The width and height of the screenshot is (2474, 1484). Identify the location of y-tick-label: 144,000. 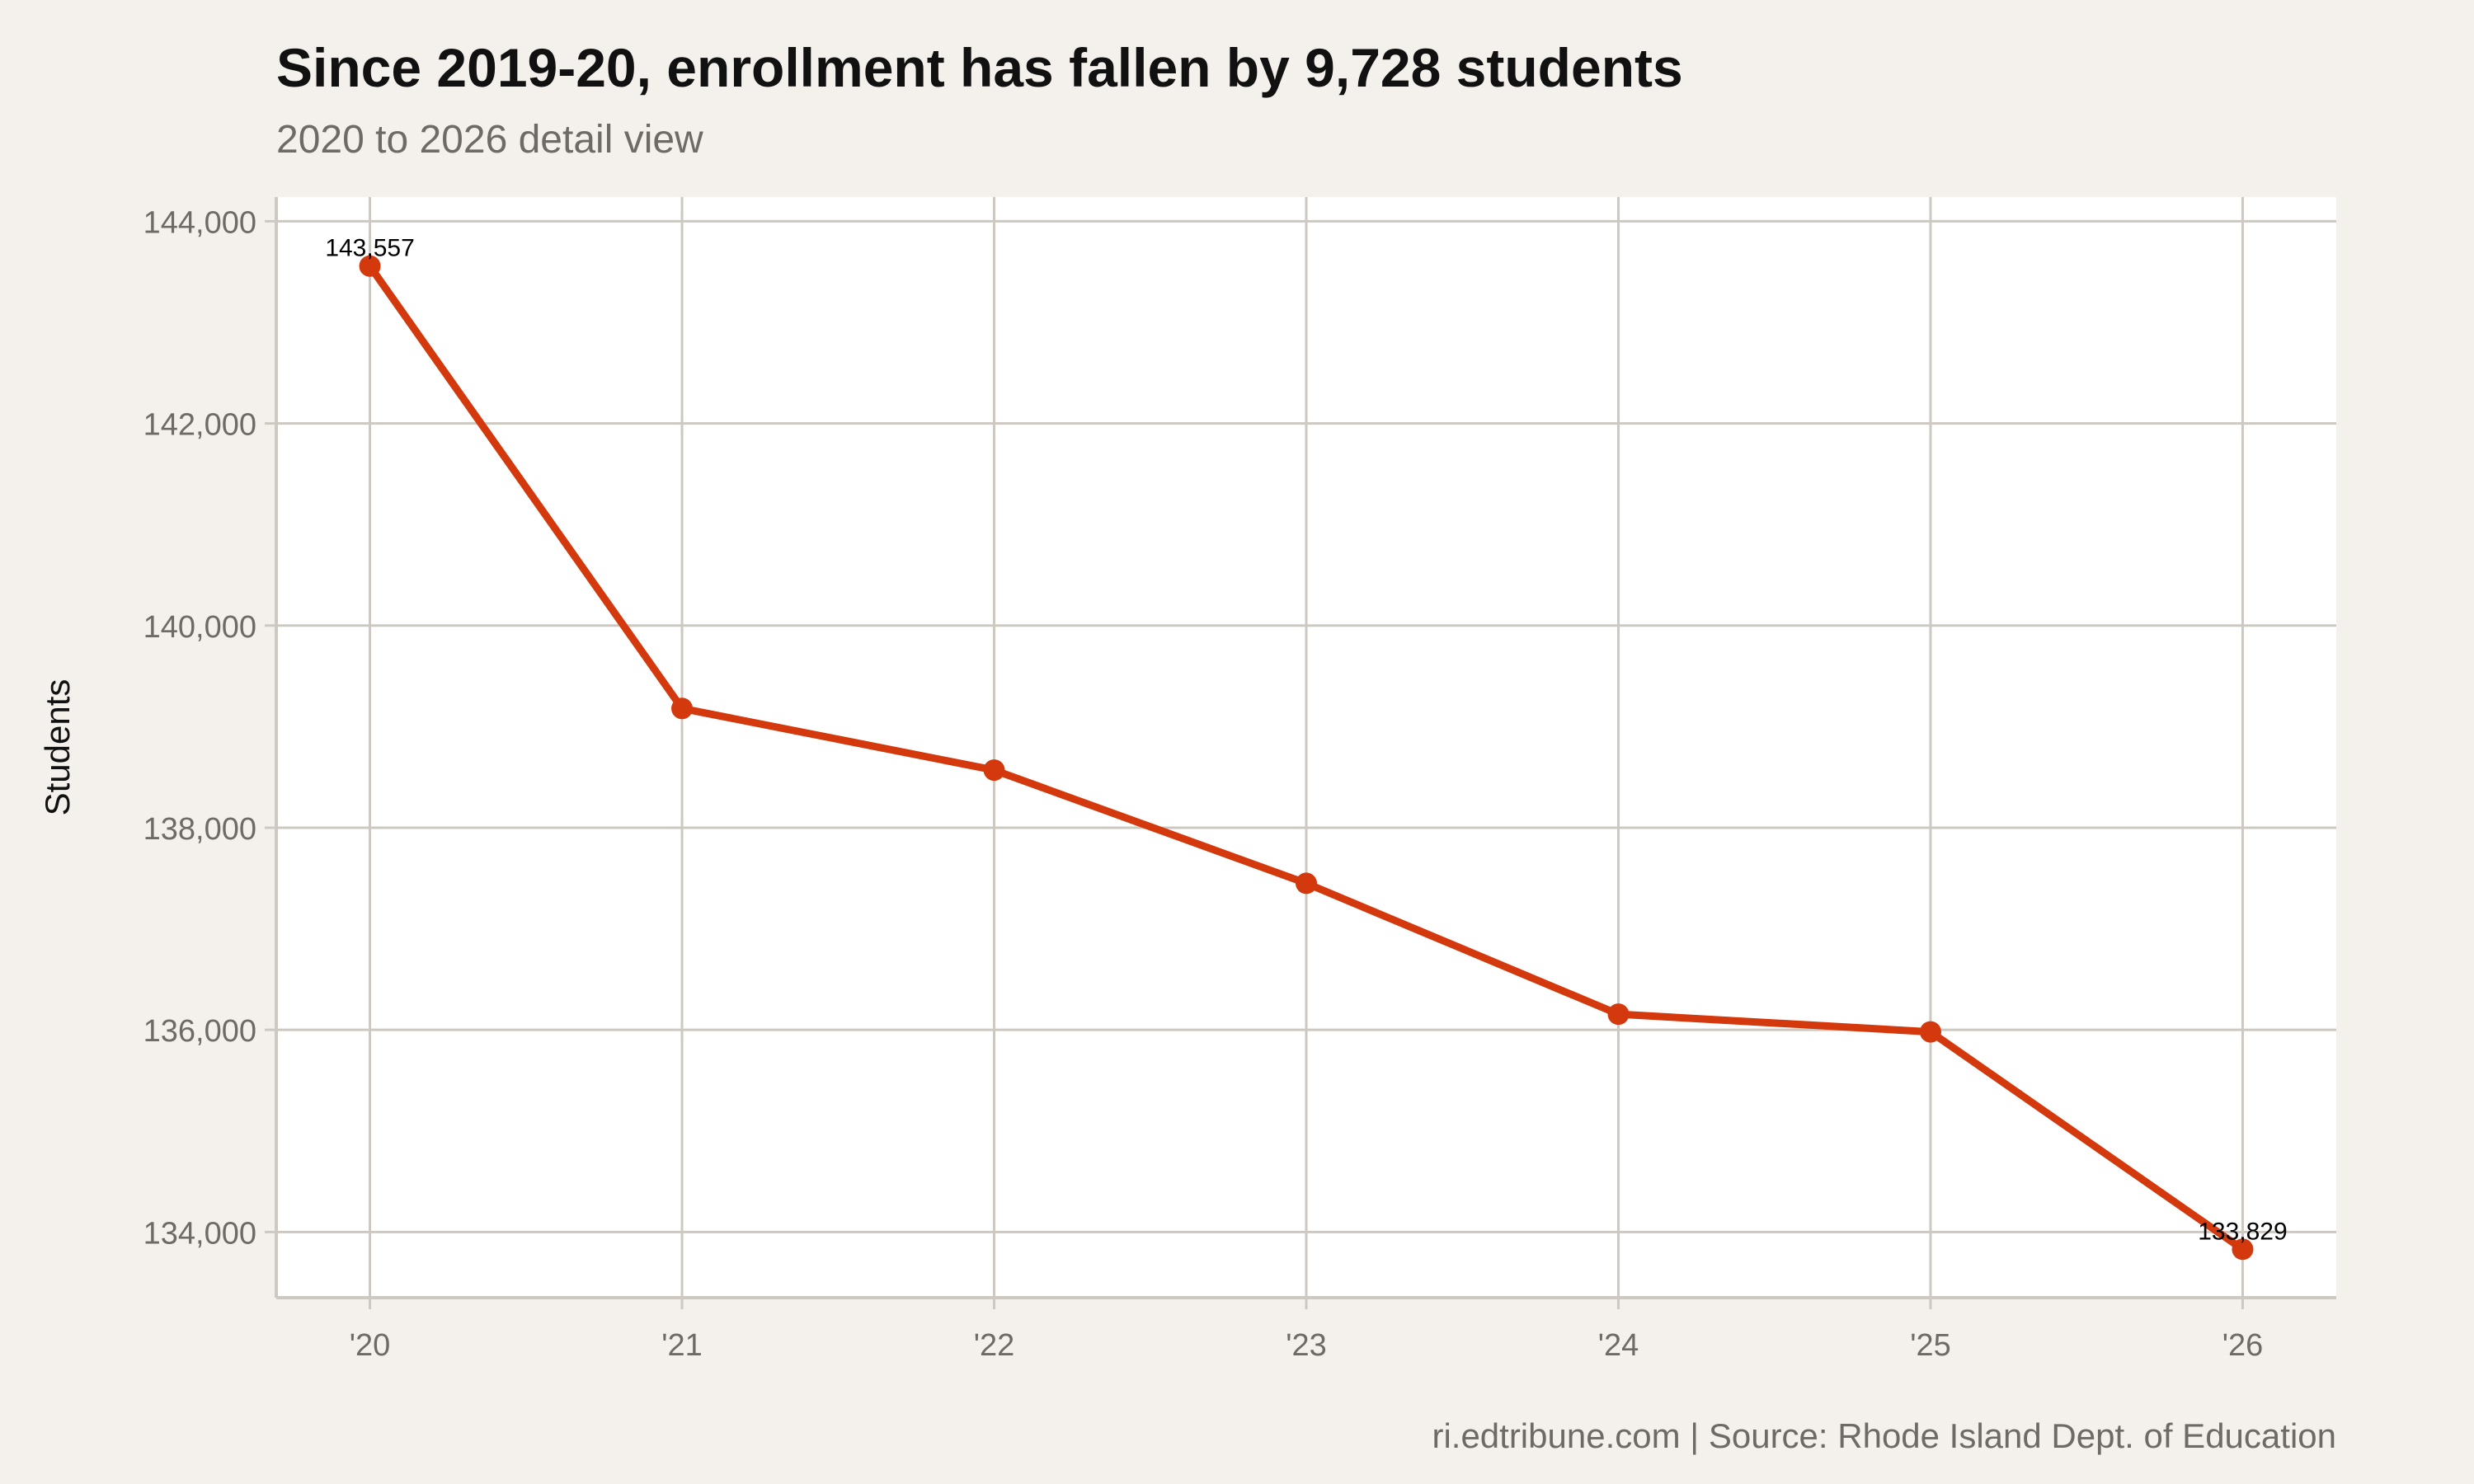
(199, 222).